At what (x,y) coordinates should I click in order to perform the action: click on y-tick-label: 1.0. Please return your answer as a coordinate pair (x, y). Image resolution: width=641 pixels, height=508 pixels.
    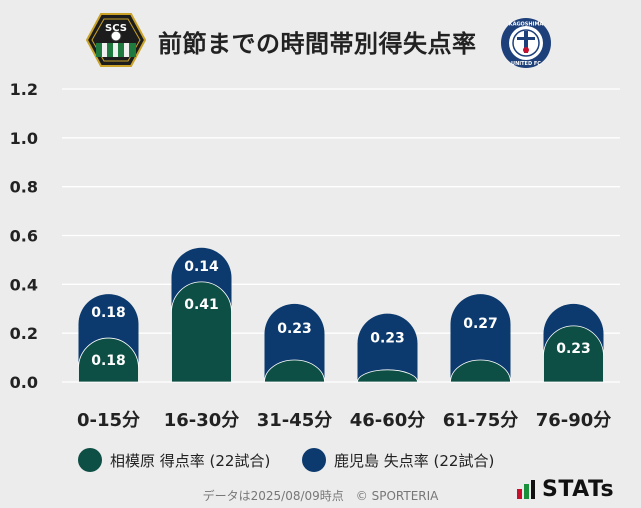
    Looking at the image, I should click on (24, 138).